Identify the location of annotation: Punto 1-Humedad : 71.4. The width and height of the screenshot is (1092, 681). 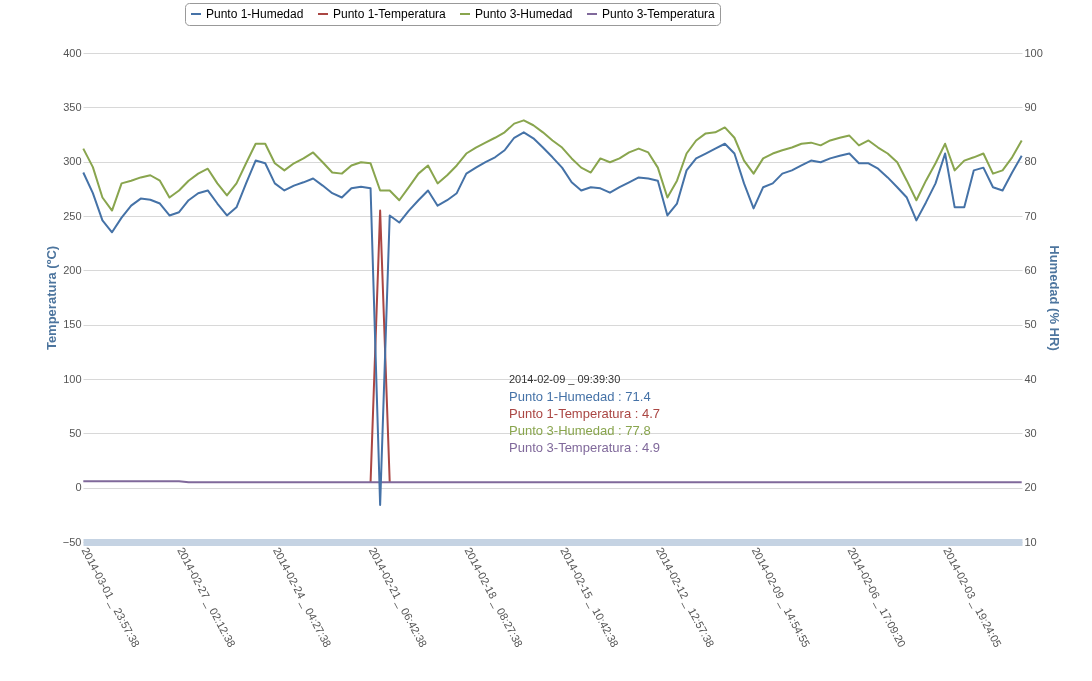
(580, 396).